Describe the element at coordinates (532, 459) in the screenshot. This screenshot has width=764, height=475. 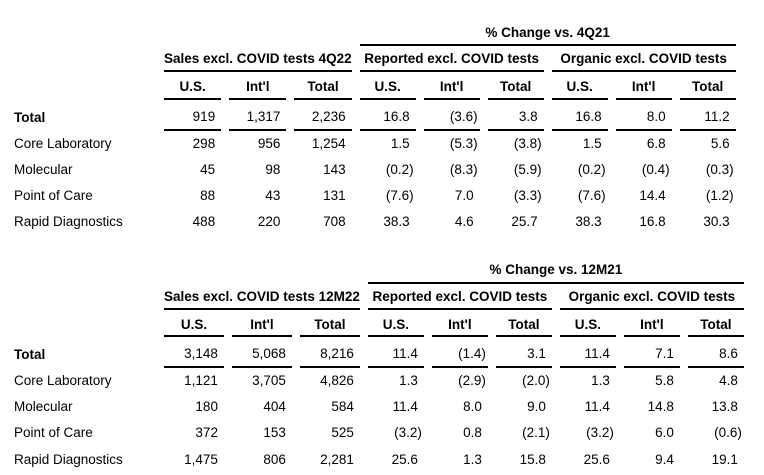
I see `value-cell: 15.8` at that location.